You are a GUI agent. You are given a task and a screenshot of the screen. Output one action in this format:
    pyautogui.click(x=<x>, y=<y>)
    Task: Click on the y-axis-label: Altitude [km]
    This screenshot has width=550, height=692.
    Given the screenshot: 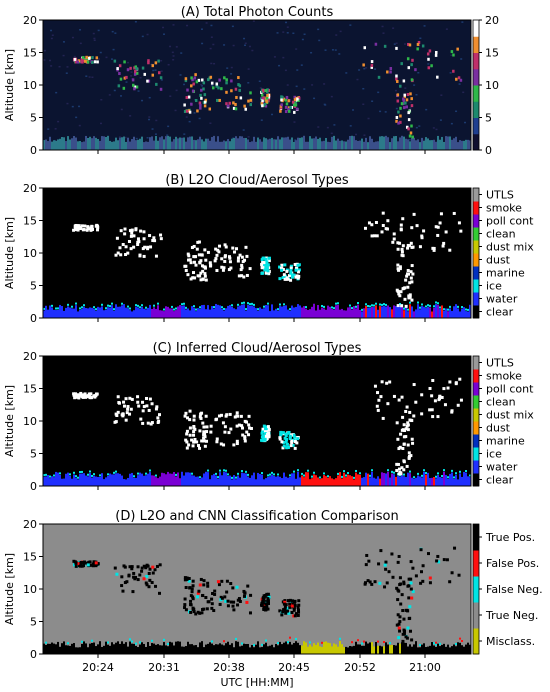 What is the action you would take?
    pyautogui.click(x=9, y=589)
    